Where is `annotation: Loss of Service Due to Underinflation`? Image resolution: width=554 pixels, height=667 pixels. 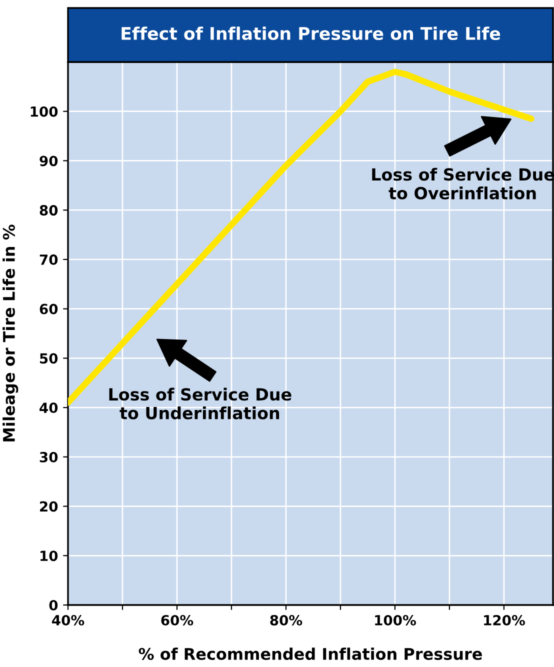 annotation: Loss of Service Due to Underinflation is located at coordinates (200, 404).